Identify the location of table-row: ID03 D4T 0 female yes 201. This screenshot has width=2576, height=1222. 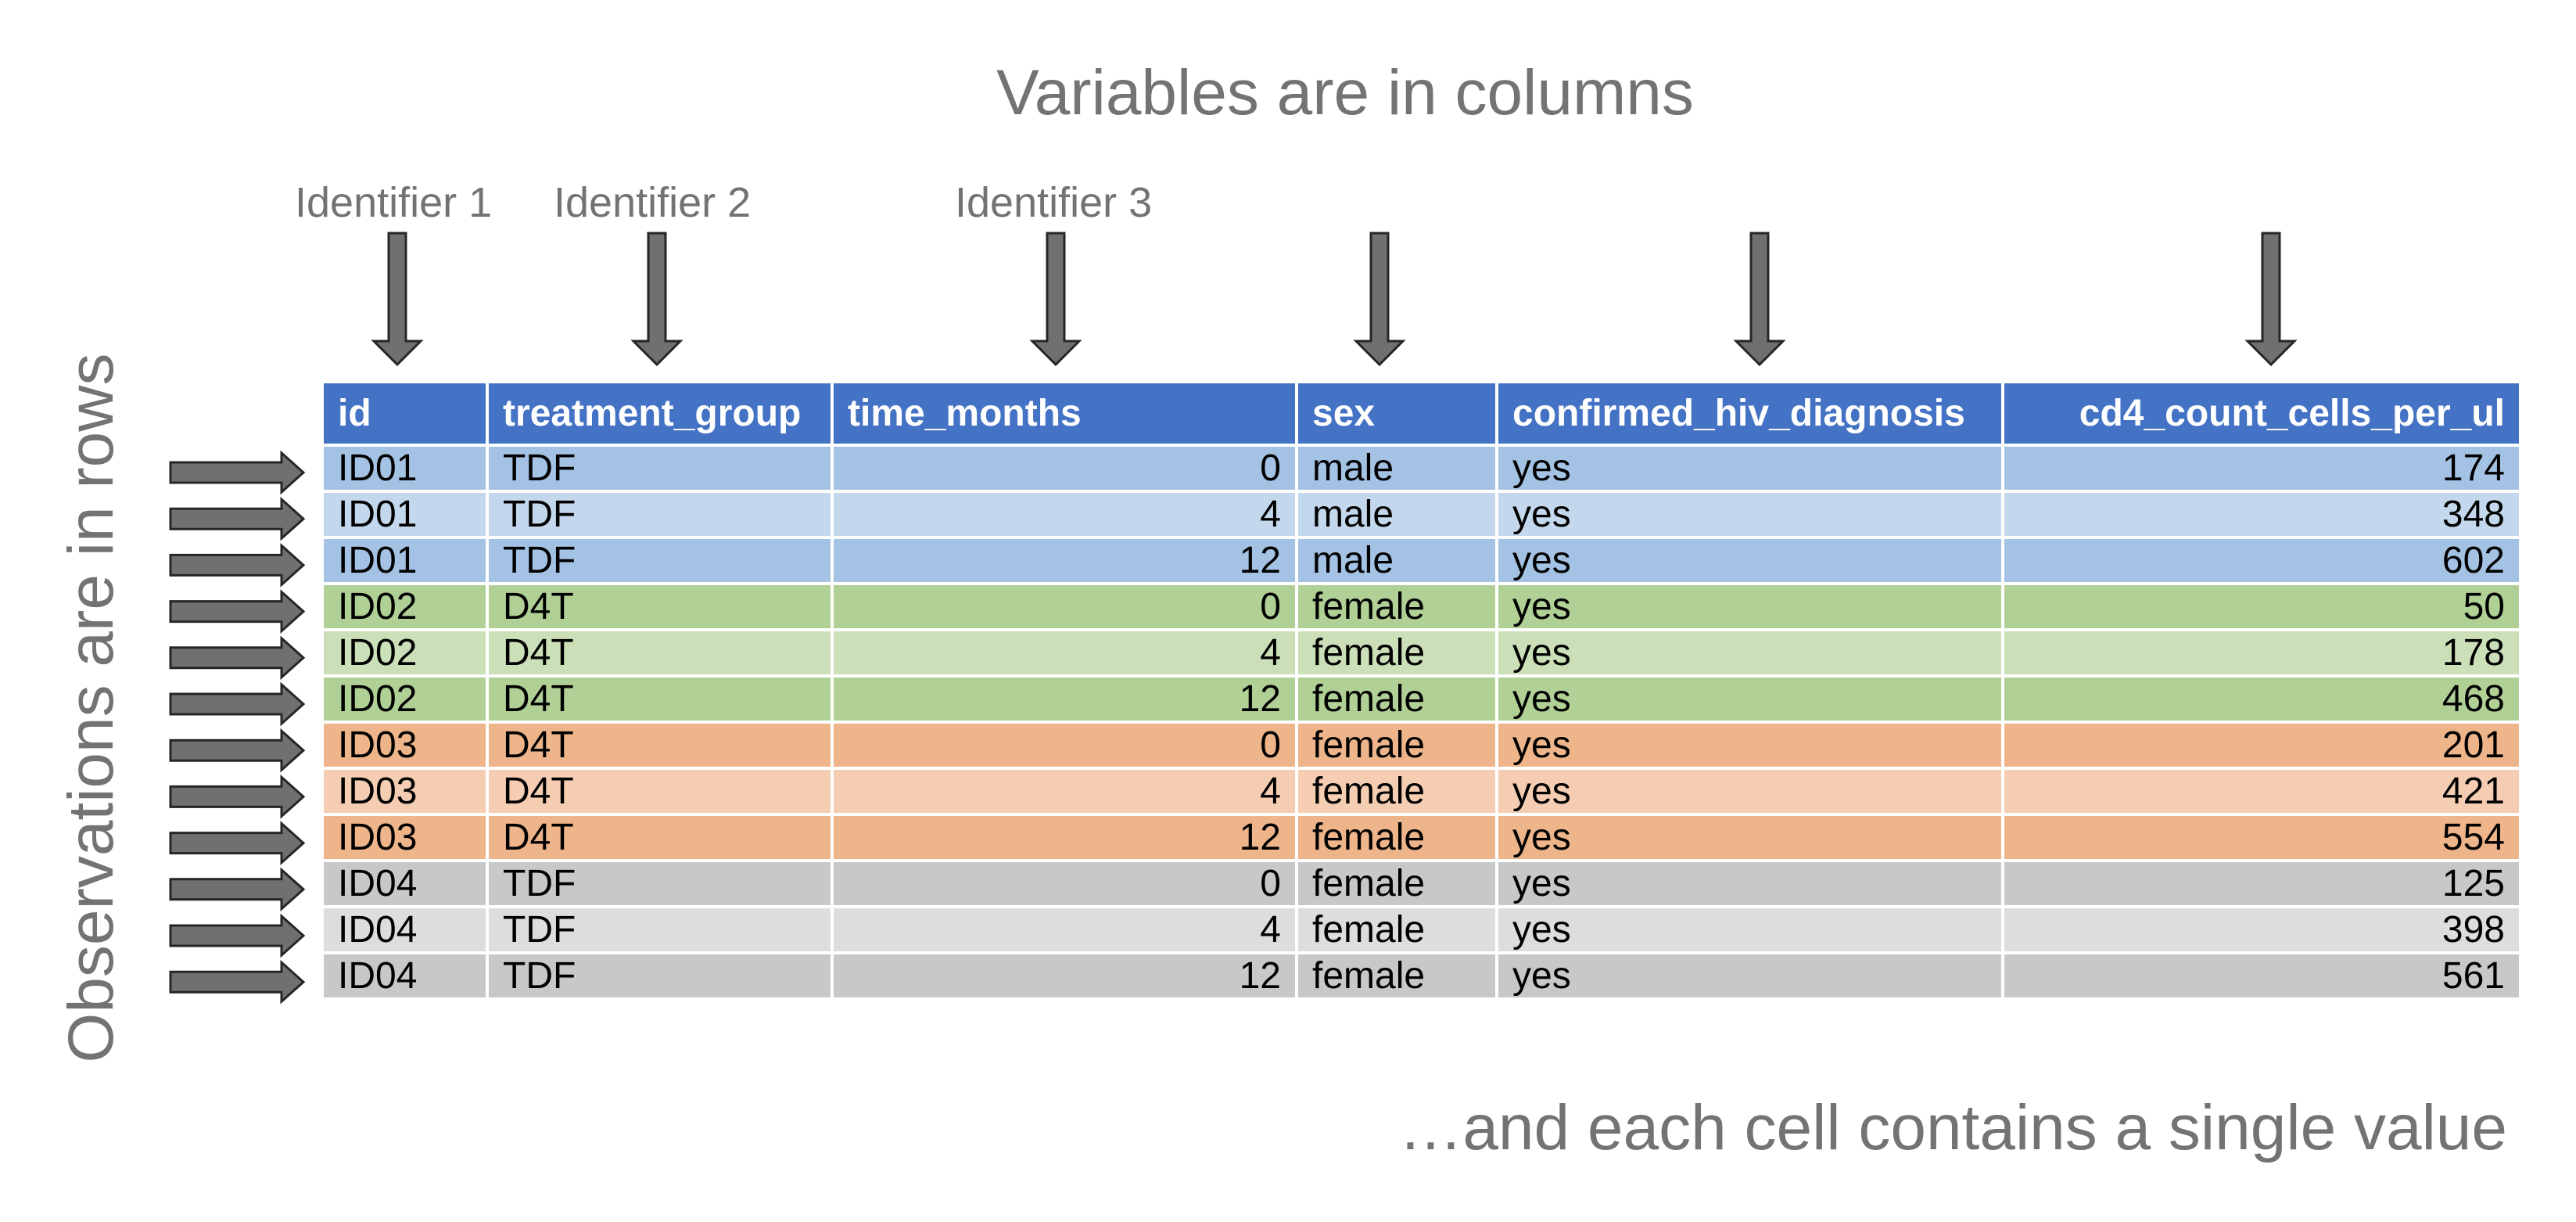
(1421, 745).